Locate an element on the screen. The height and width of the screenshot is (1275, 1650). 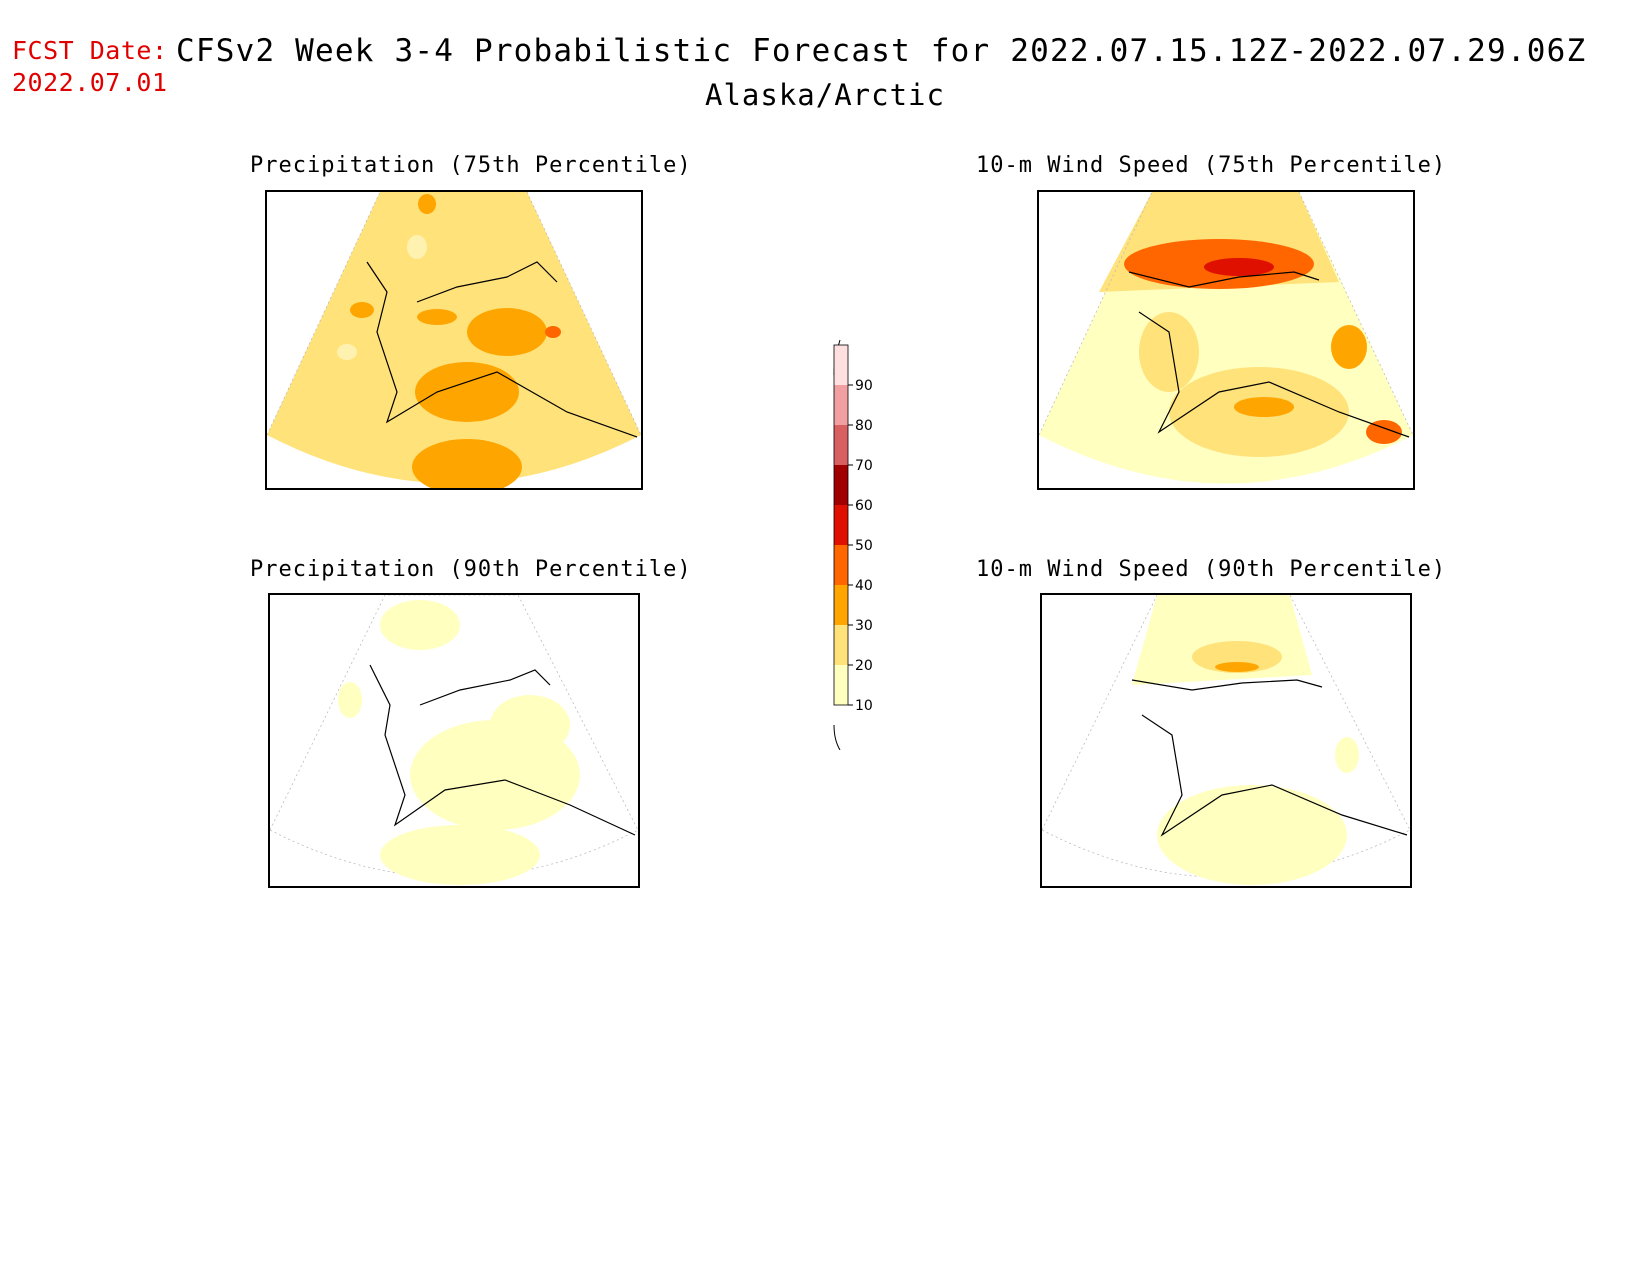
colorbar-label-90: 90 is located at coordinates (864, 386).